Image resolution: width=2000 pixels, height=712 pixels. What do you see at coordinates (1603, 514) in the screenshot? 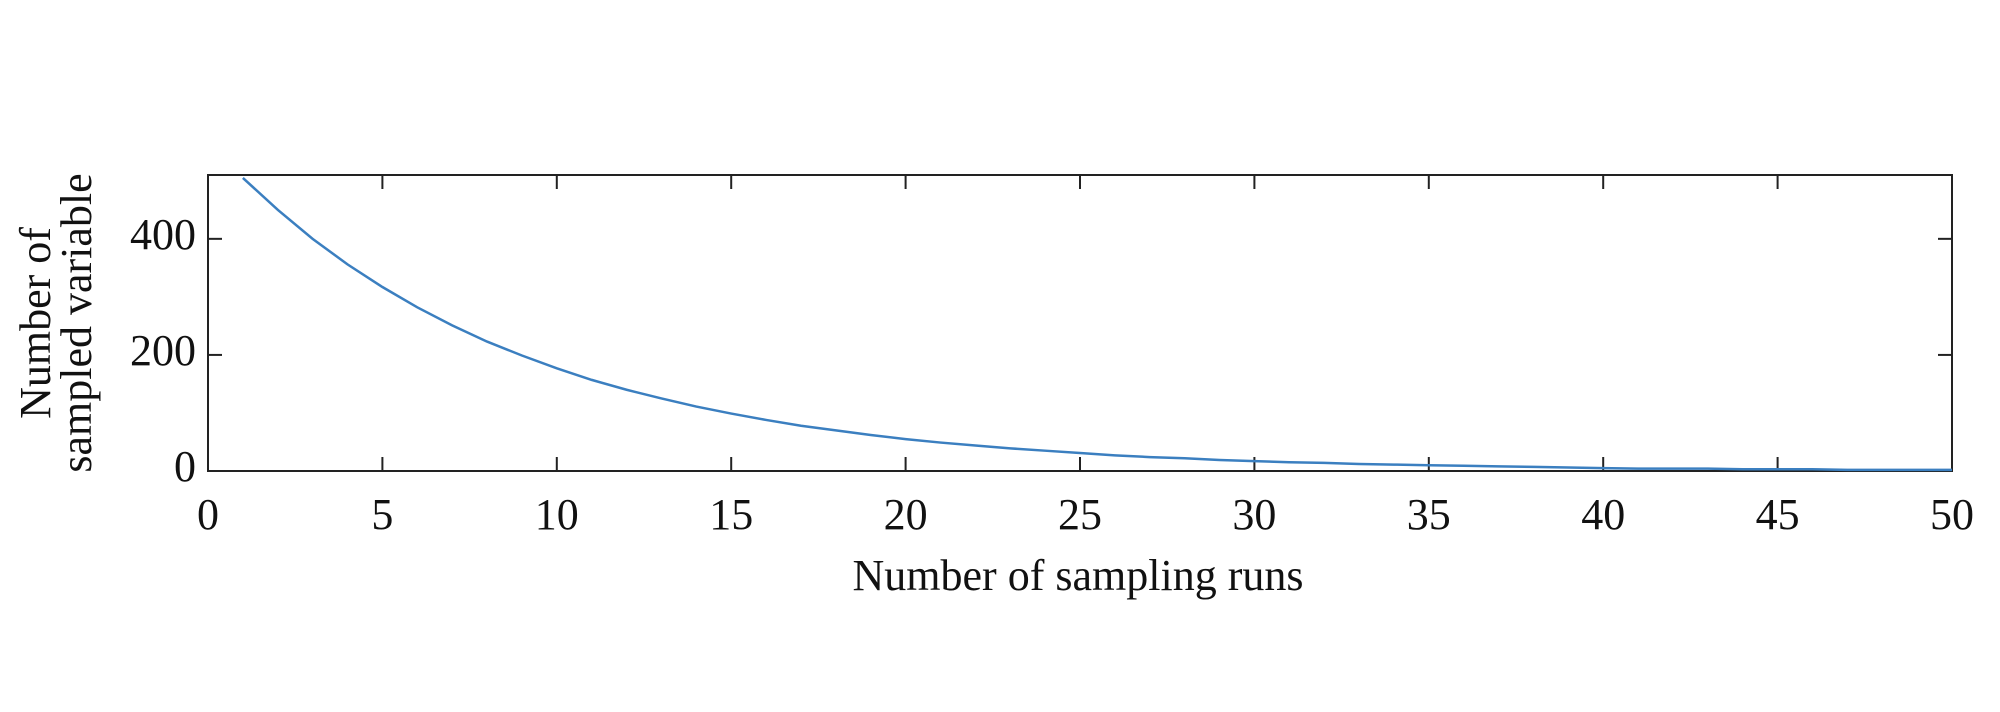
I see `x-tick-label: 40` at bounding box center [1603, 514].